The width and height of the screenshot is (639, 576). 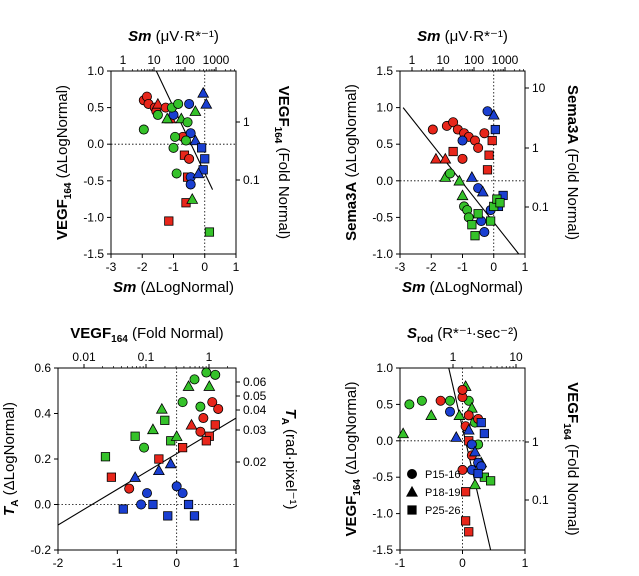 What do you see at coordinates (246, 122) in the screenshot?
I see `right-tick-label: 1` at bounding box center [246, 122].